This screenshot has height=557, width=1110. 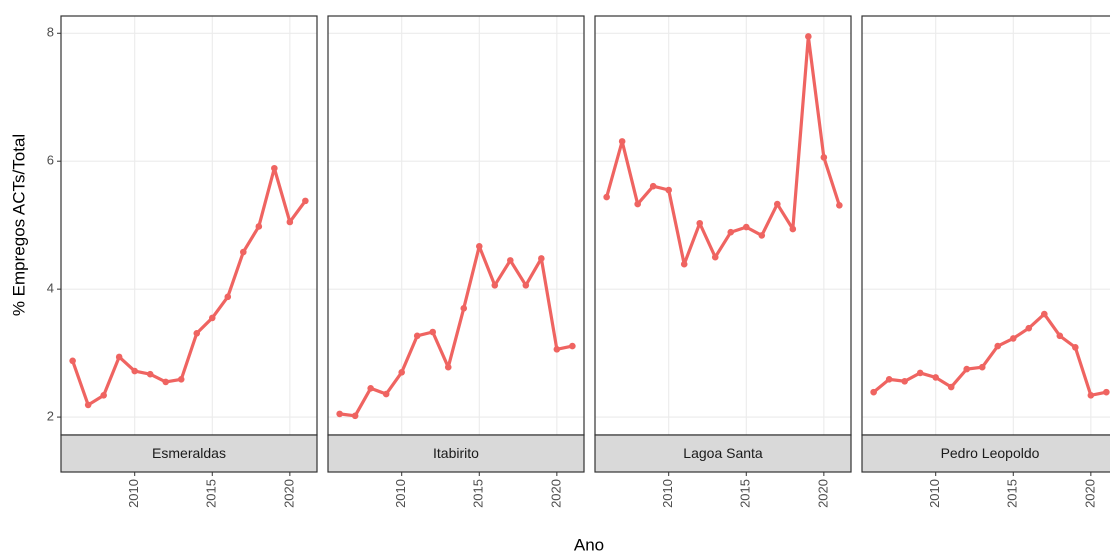 I want to click on strip-label: Itabirito, so click(x=456, y=453).